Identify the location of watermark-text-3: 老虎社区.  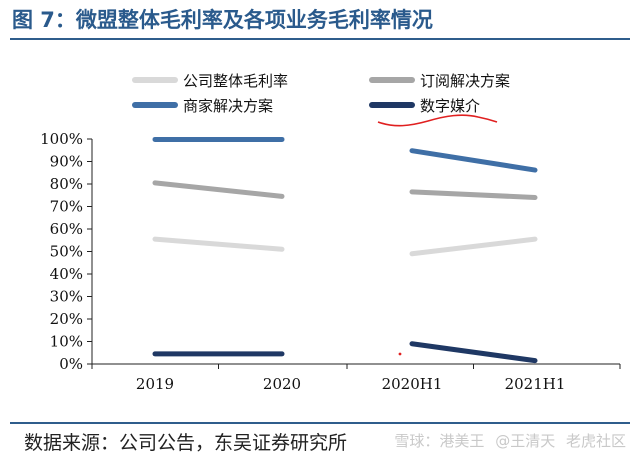
(595, 441).